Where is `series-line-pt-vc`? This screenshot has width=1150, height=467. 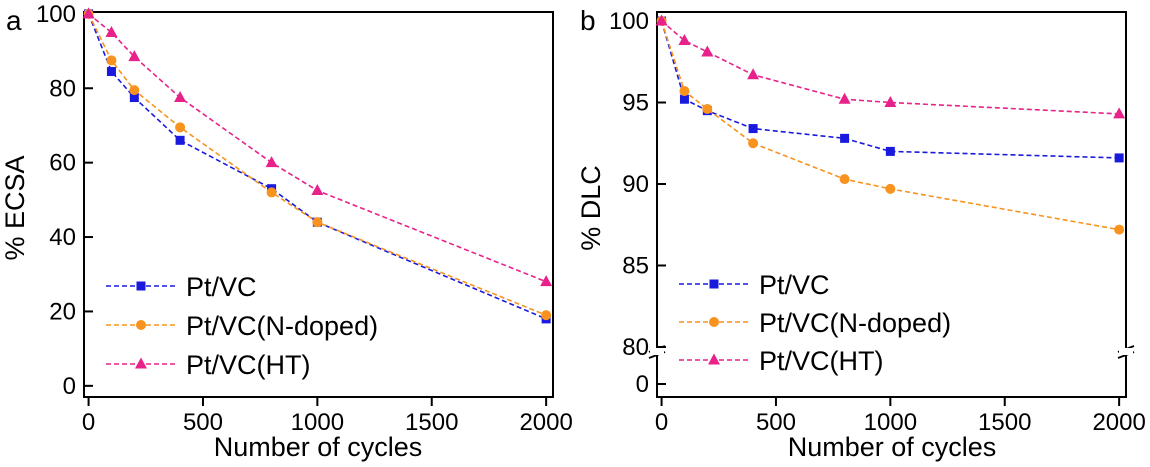
series-line-pt-vc is located at coordinates (890, 89).